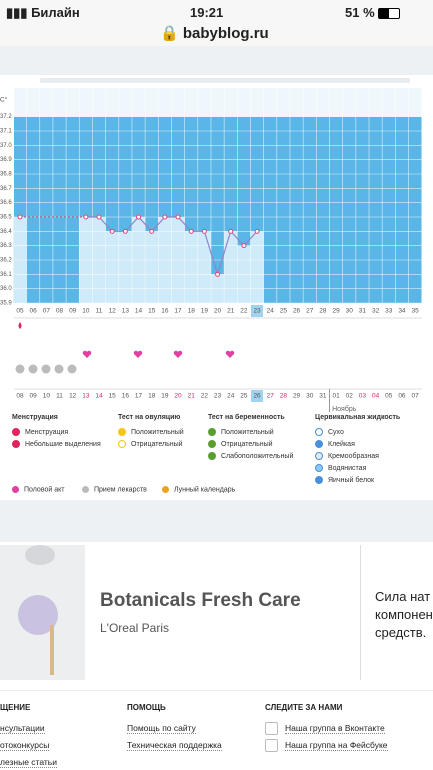 This screenshot has height=770, width=433. What do you see at coordinates (20, 311) in the screenshot?
I see `x-tick-label: 05` at bounding box center [20, 311].